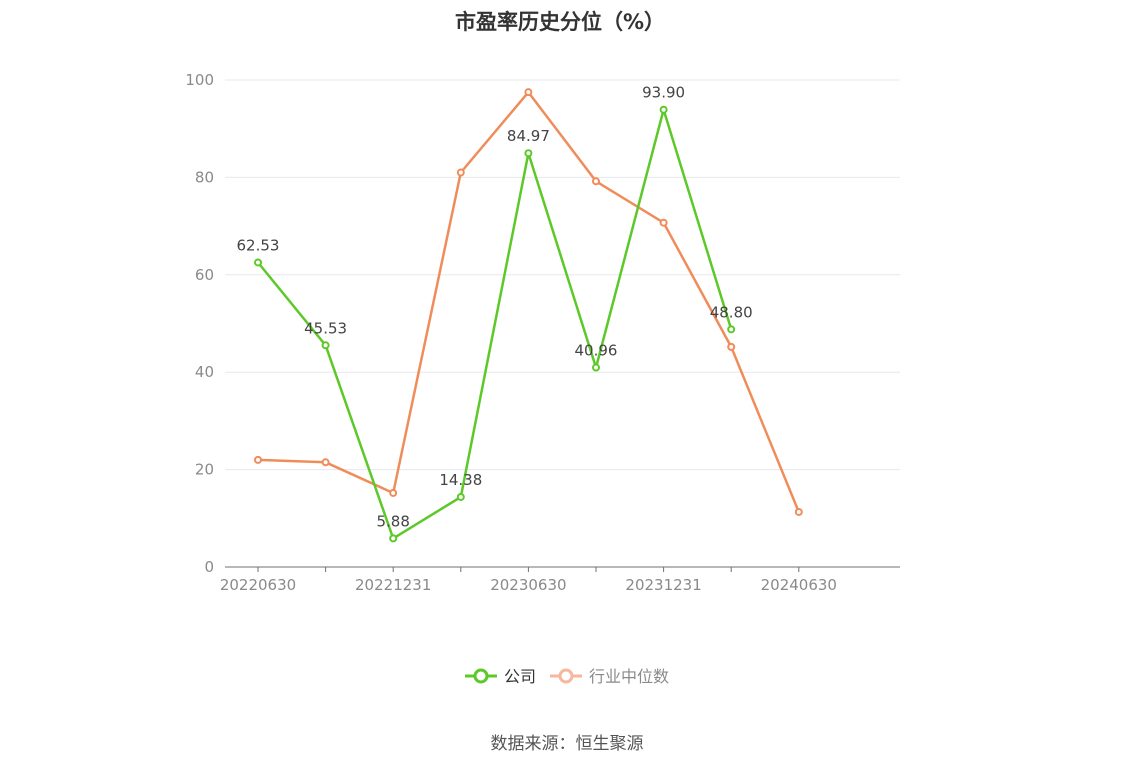 The width and height of the screenshot is (1134, 766). What do you see at coordinates (204, 177) in the screenshot?
I see `y-tick-label: 80` at bounding box center [204, 177].